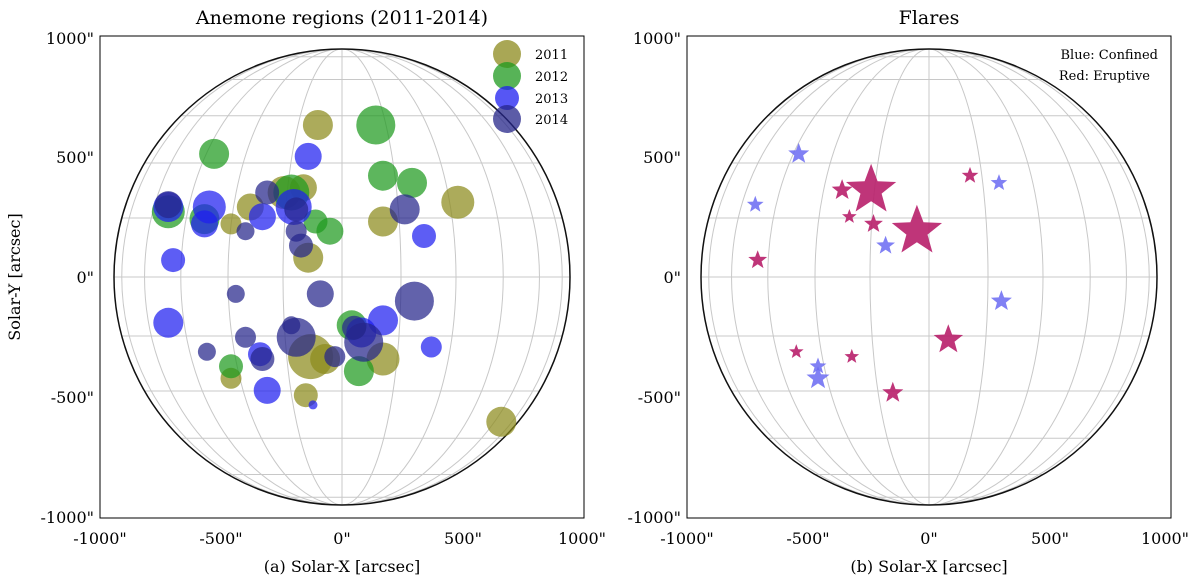 The image size is (1200, 585). I want to click on left-ylabel: Solar-Y [arcsec], so click(14, 276).